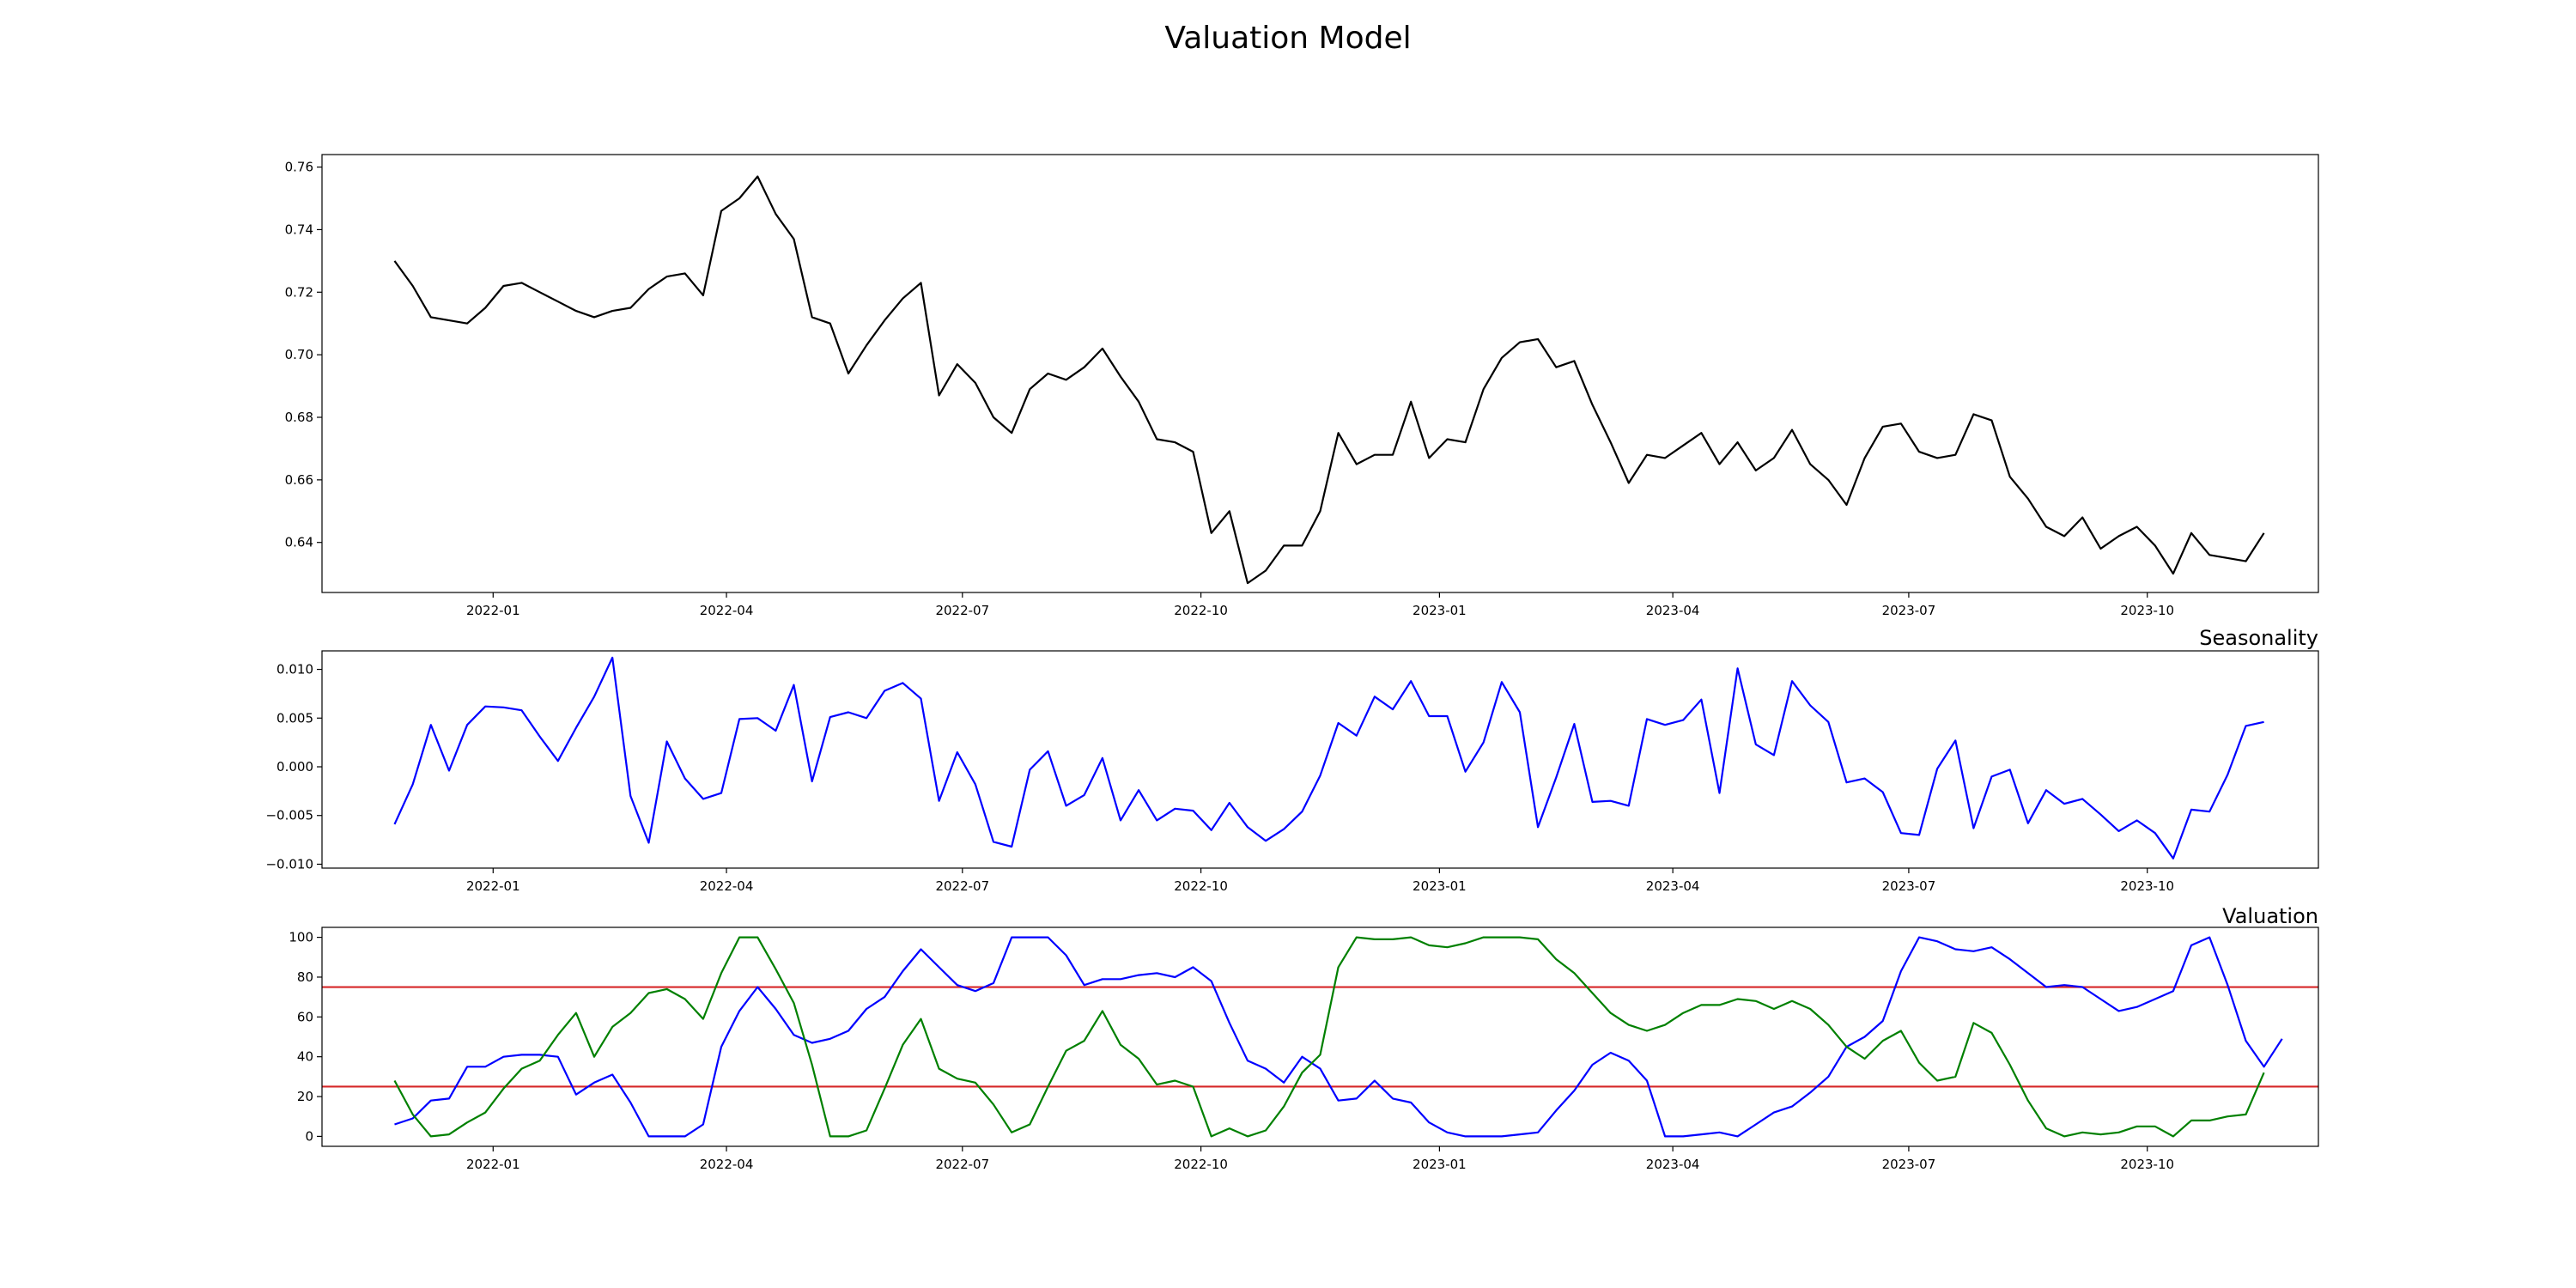 The width and height of the screenshot is (2576, 1288). Describe the element at coordinates (294, 669) in the screenshot. I see `y-tick-label: 0.010` at that location.